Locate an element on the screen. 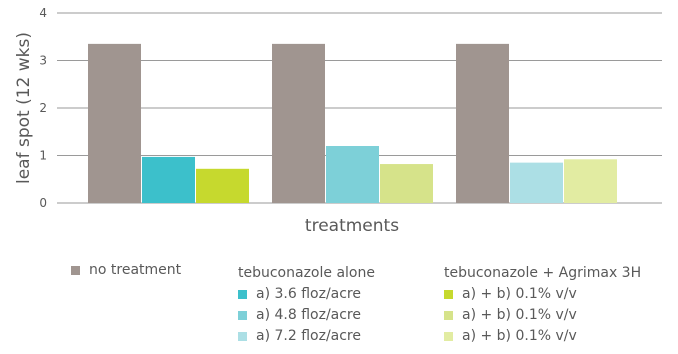 Image resolution: width=678 pixels, height=354 pixels. y-tick-label: 0 is located at coordinates (43, 203).